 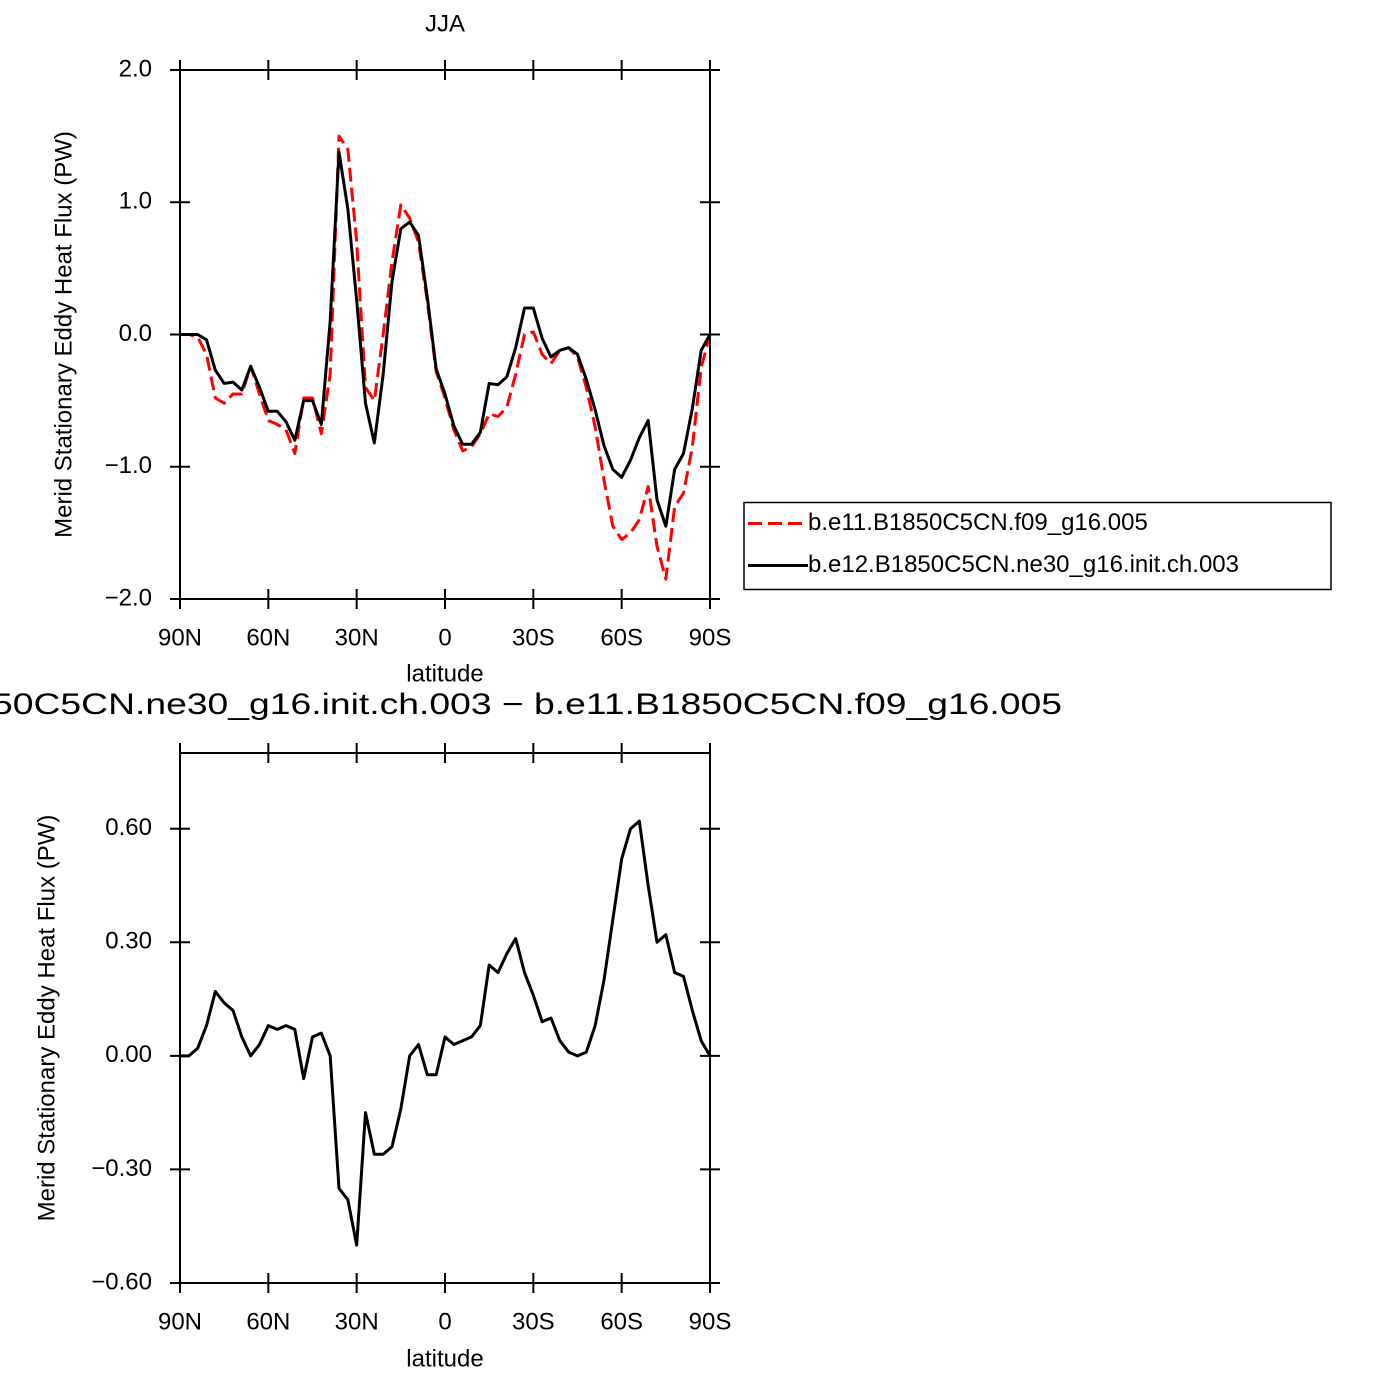 What do you see at coordinates (1037, 546) in the screenshot?
I see `legend-box` at bounding box center [1037, 546].